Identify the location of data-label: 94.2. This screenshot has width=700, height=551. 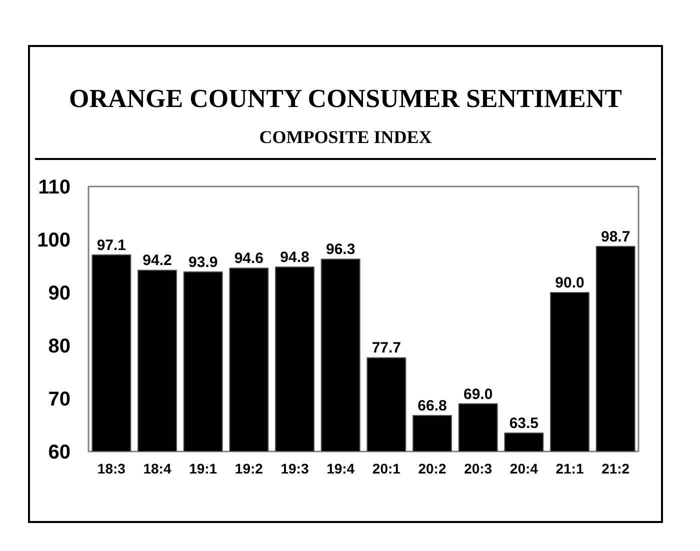
(157, 261).